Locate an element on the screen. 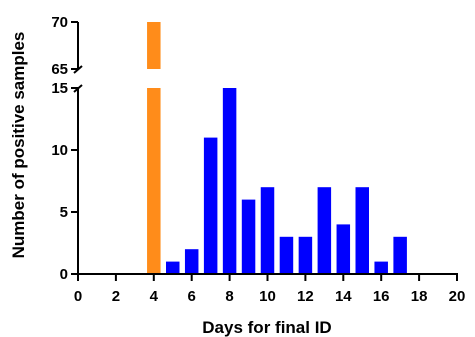  x-tick-label-0: 0 is located at coordinates (78, 296).